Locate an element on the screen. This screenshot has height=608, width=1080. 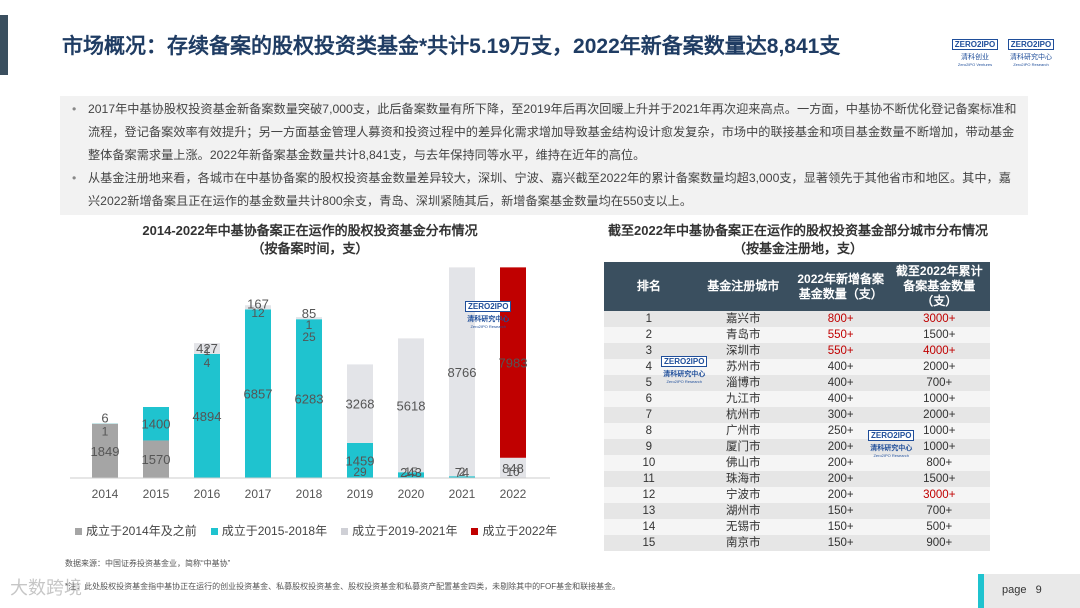
cumulative-cell: 900+ is located at coordinates (939, 543).